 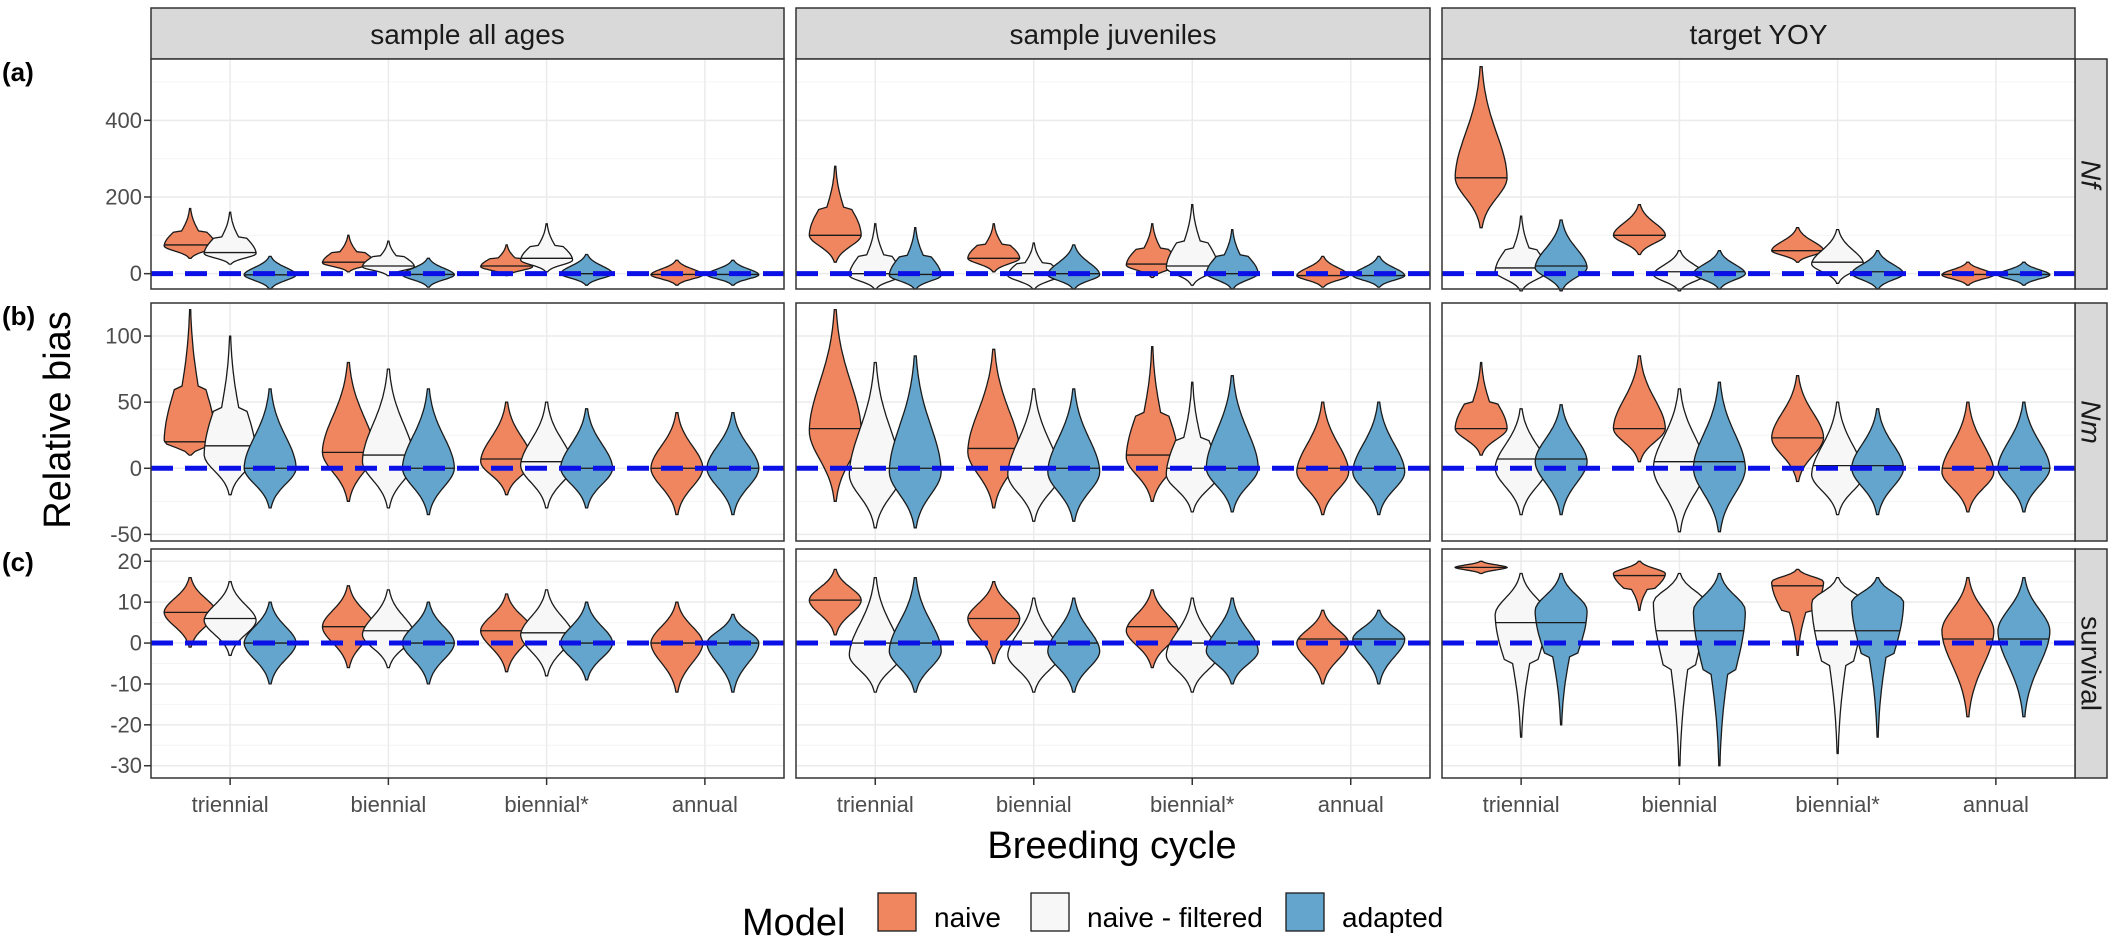 I want to click on column-strip-label: sample juveniles, so click(x=1113, y=34).